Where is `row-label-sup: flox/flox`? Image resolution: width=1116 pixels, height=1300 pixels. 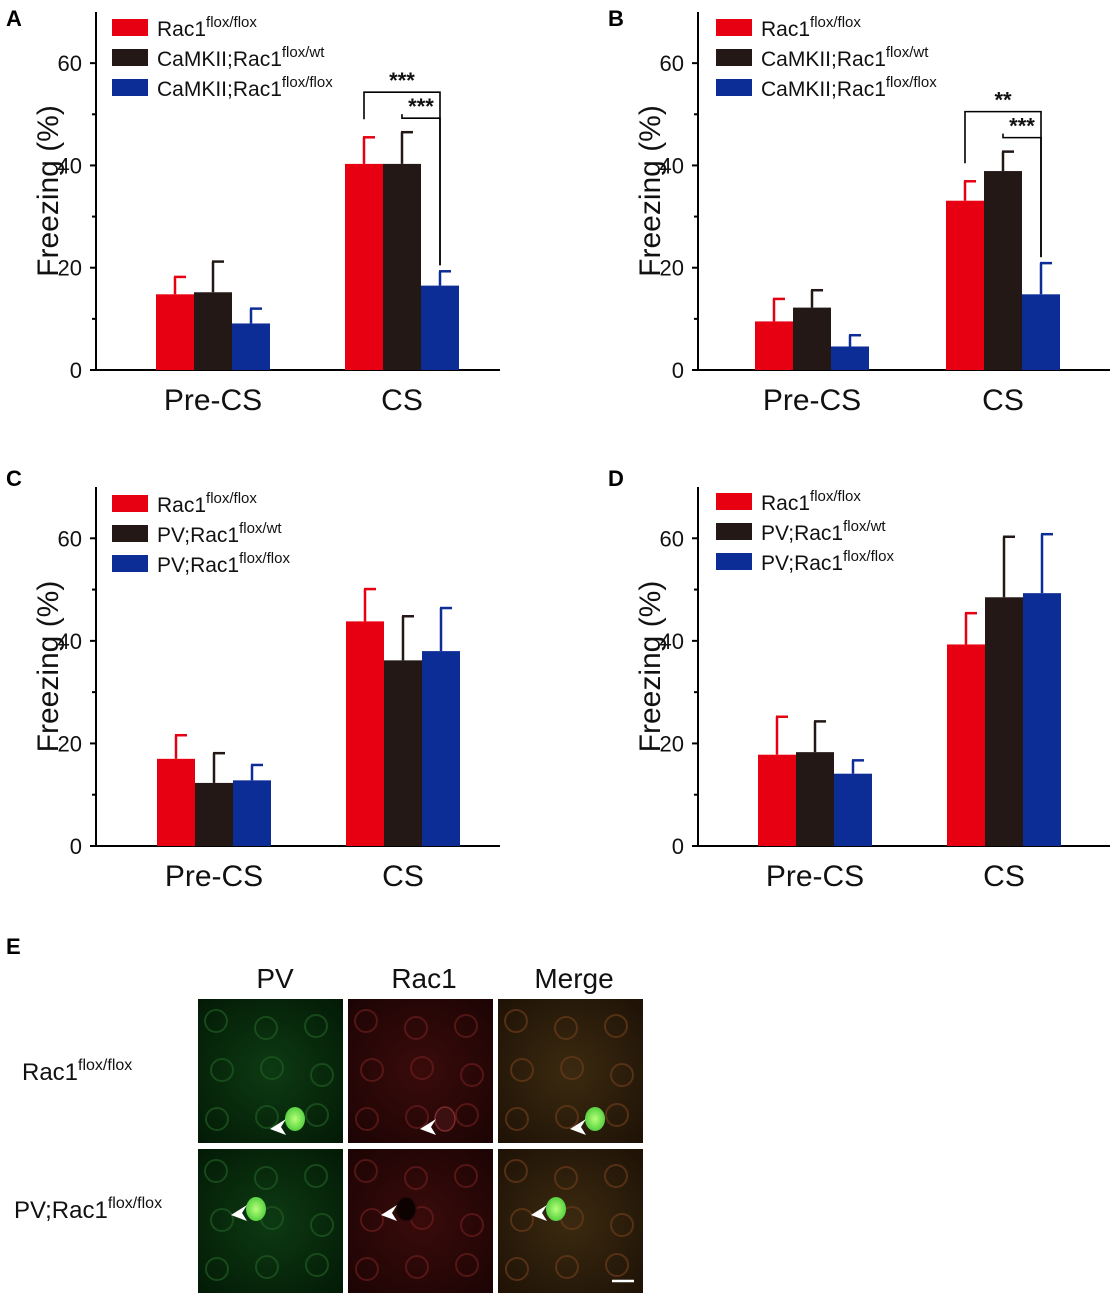
row-label-sup: flox/flox is located at coordinates (135, 1203).